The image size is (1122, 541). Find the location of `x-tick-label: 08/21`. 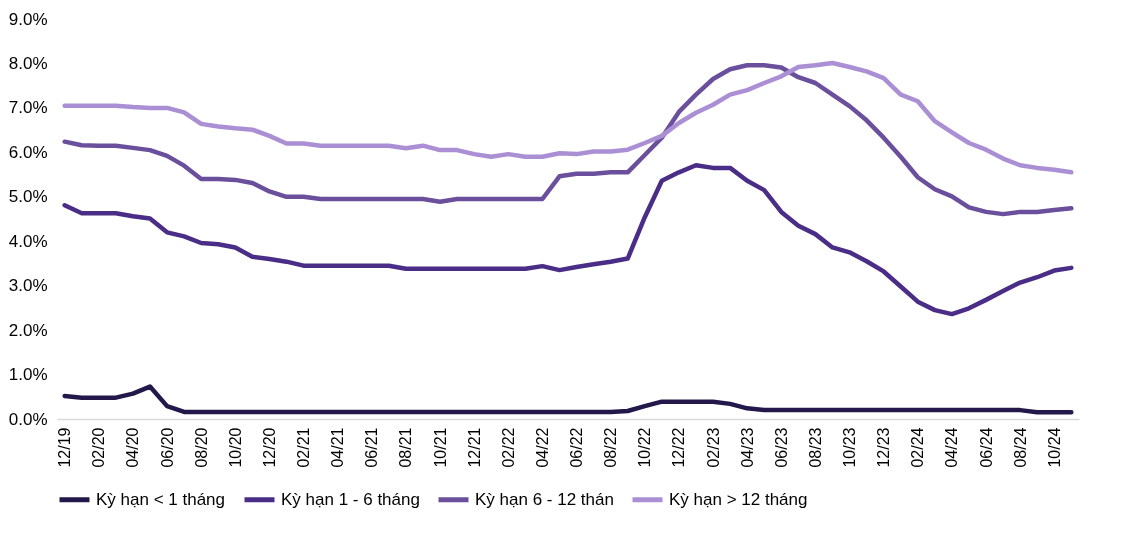

x-tick-label: 08/21 is located at coordinates (406, 447).